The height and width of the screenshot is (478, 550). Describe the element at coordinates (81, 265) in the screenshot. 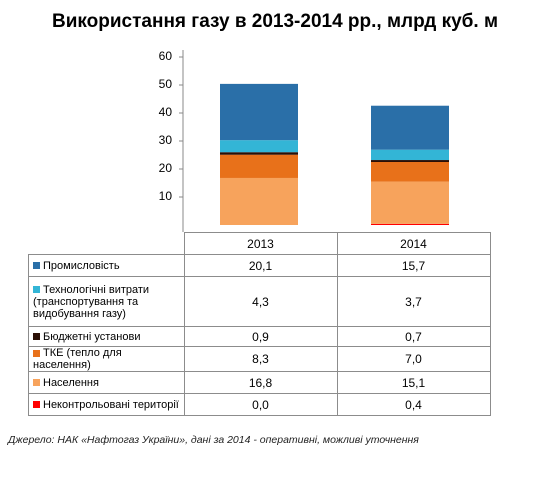

I see `legend-label: Промисловість` at that location.